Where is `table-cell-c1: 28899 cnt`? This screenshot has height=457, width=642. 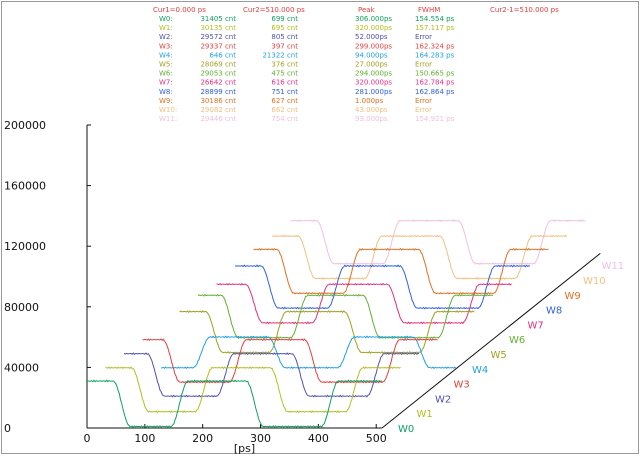 table-cell-c1: 28899 cnt is located at coordinates (218, 92).